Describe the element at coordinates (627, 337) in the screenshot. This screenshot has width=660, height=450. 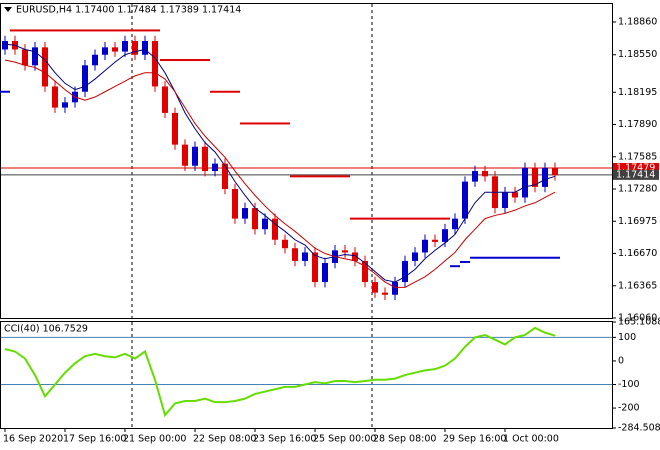
I see `y-tick-label: 100` at that location.